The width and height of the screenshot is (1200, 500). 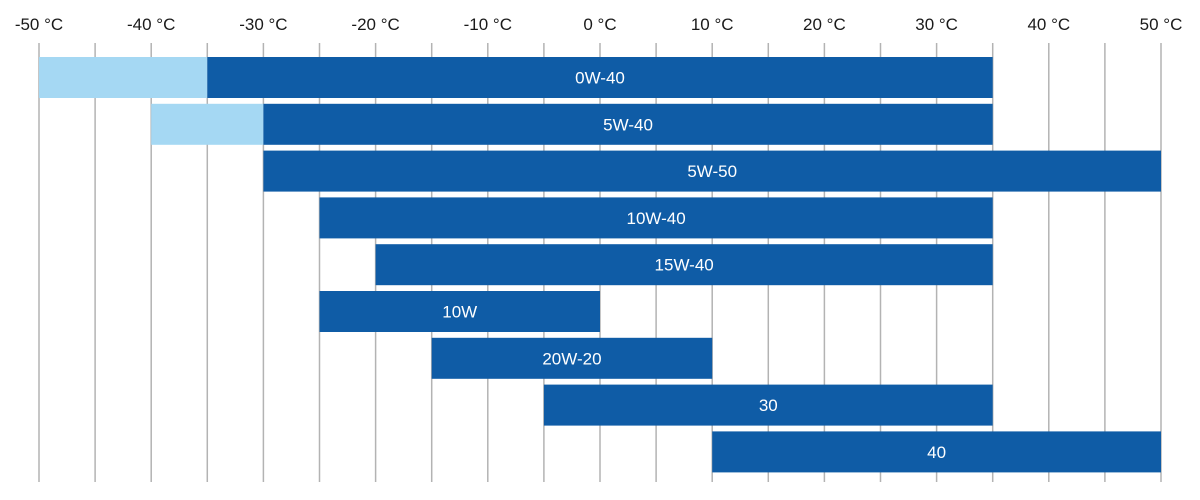 What do you see at coordinates (1161, 24) in the screenshot?
I see `x-tick-label: 50 °C` at bounding box center [1161, 24].